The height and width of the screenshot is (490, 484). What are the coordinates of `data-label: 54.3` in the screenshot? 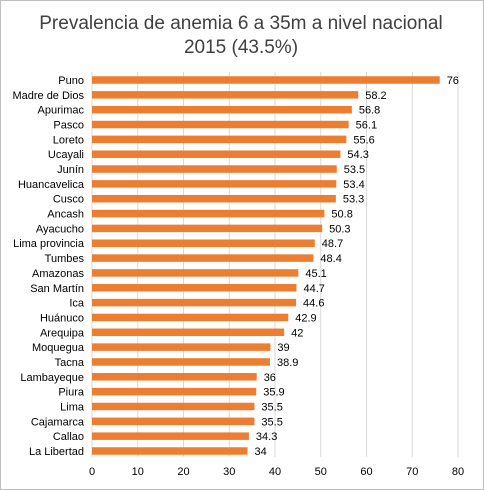 It's located at (357, 155).